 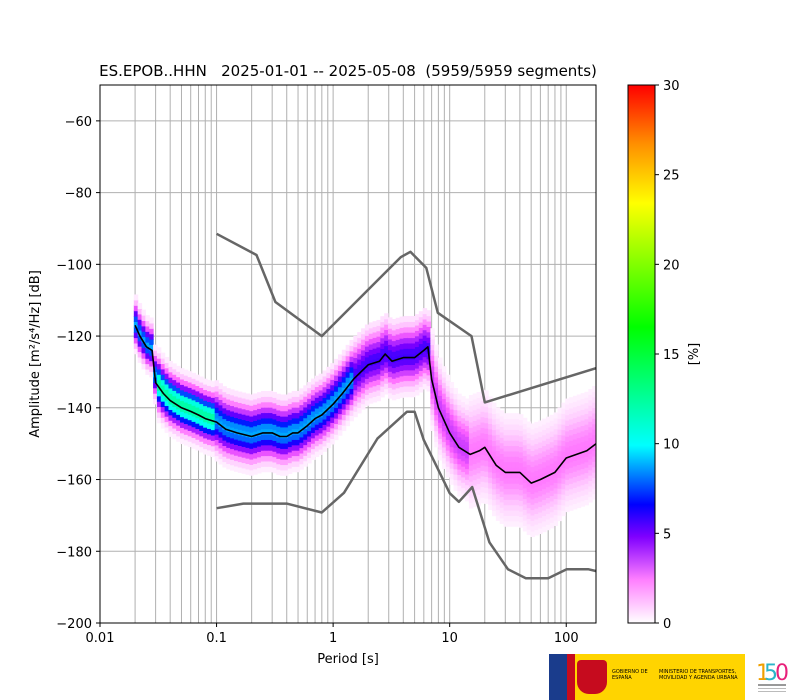 I want to click on mode-line, so click(x=365, y=404).